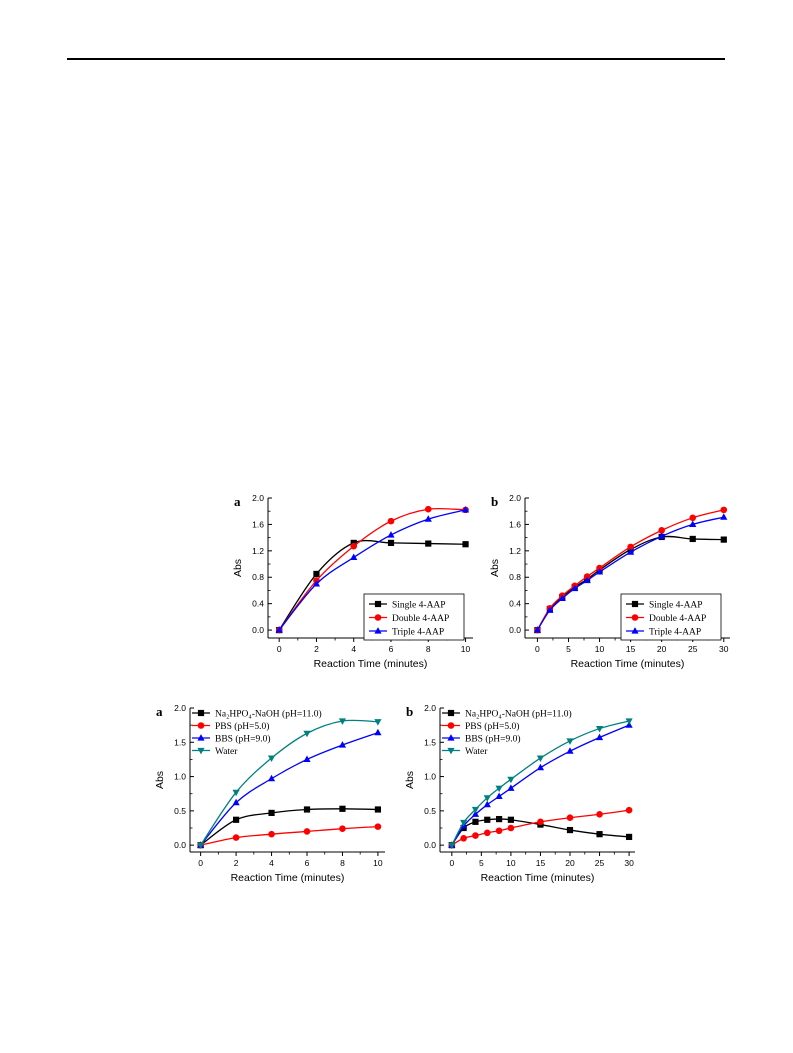  Describe the element at coordinates (243, 738) in the screenshot. I see `legend-label: BBS (pH=9.0)` at that location.